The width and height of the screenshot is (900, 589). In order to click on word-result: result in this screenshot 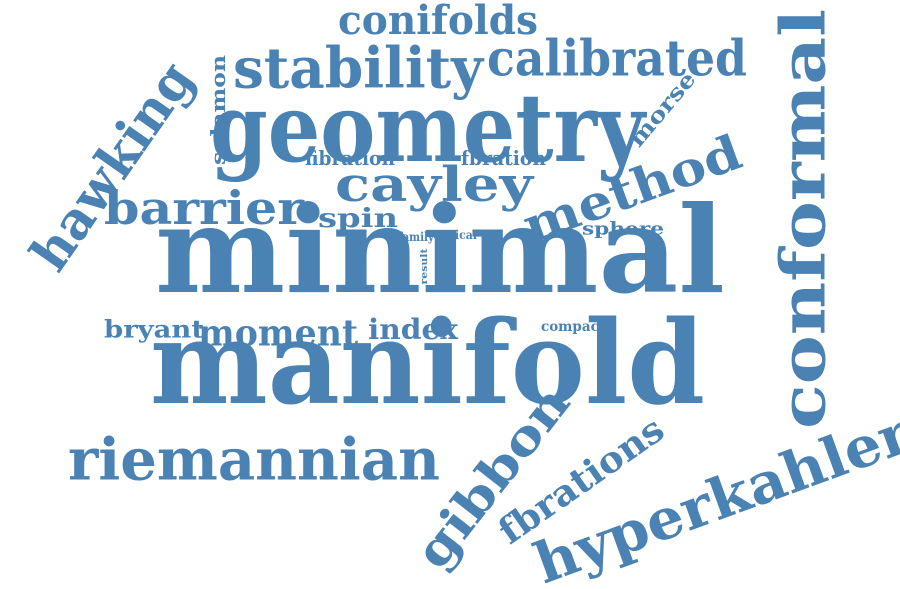, I will do `click(424, 266)`.